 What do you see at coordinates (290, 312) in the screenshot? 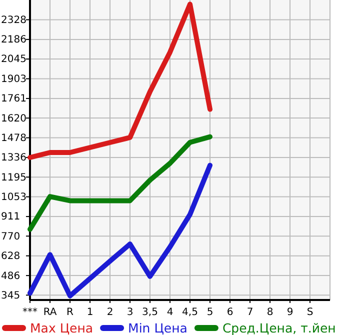
I see `x-tick-label: 9` at bounding box center [290, 312].